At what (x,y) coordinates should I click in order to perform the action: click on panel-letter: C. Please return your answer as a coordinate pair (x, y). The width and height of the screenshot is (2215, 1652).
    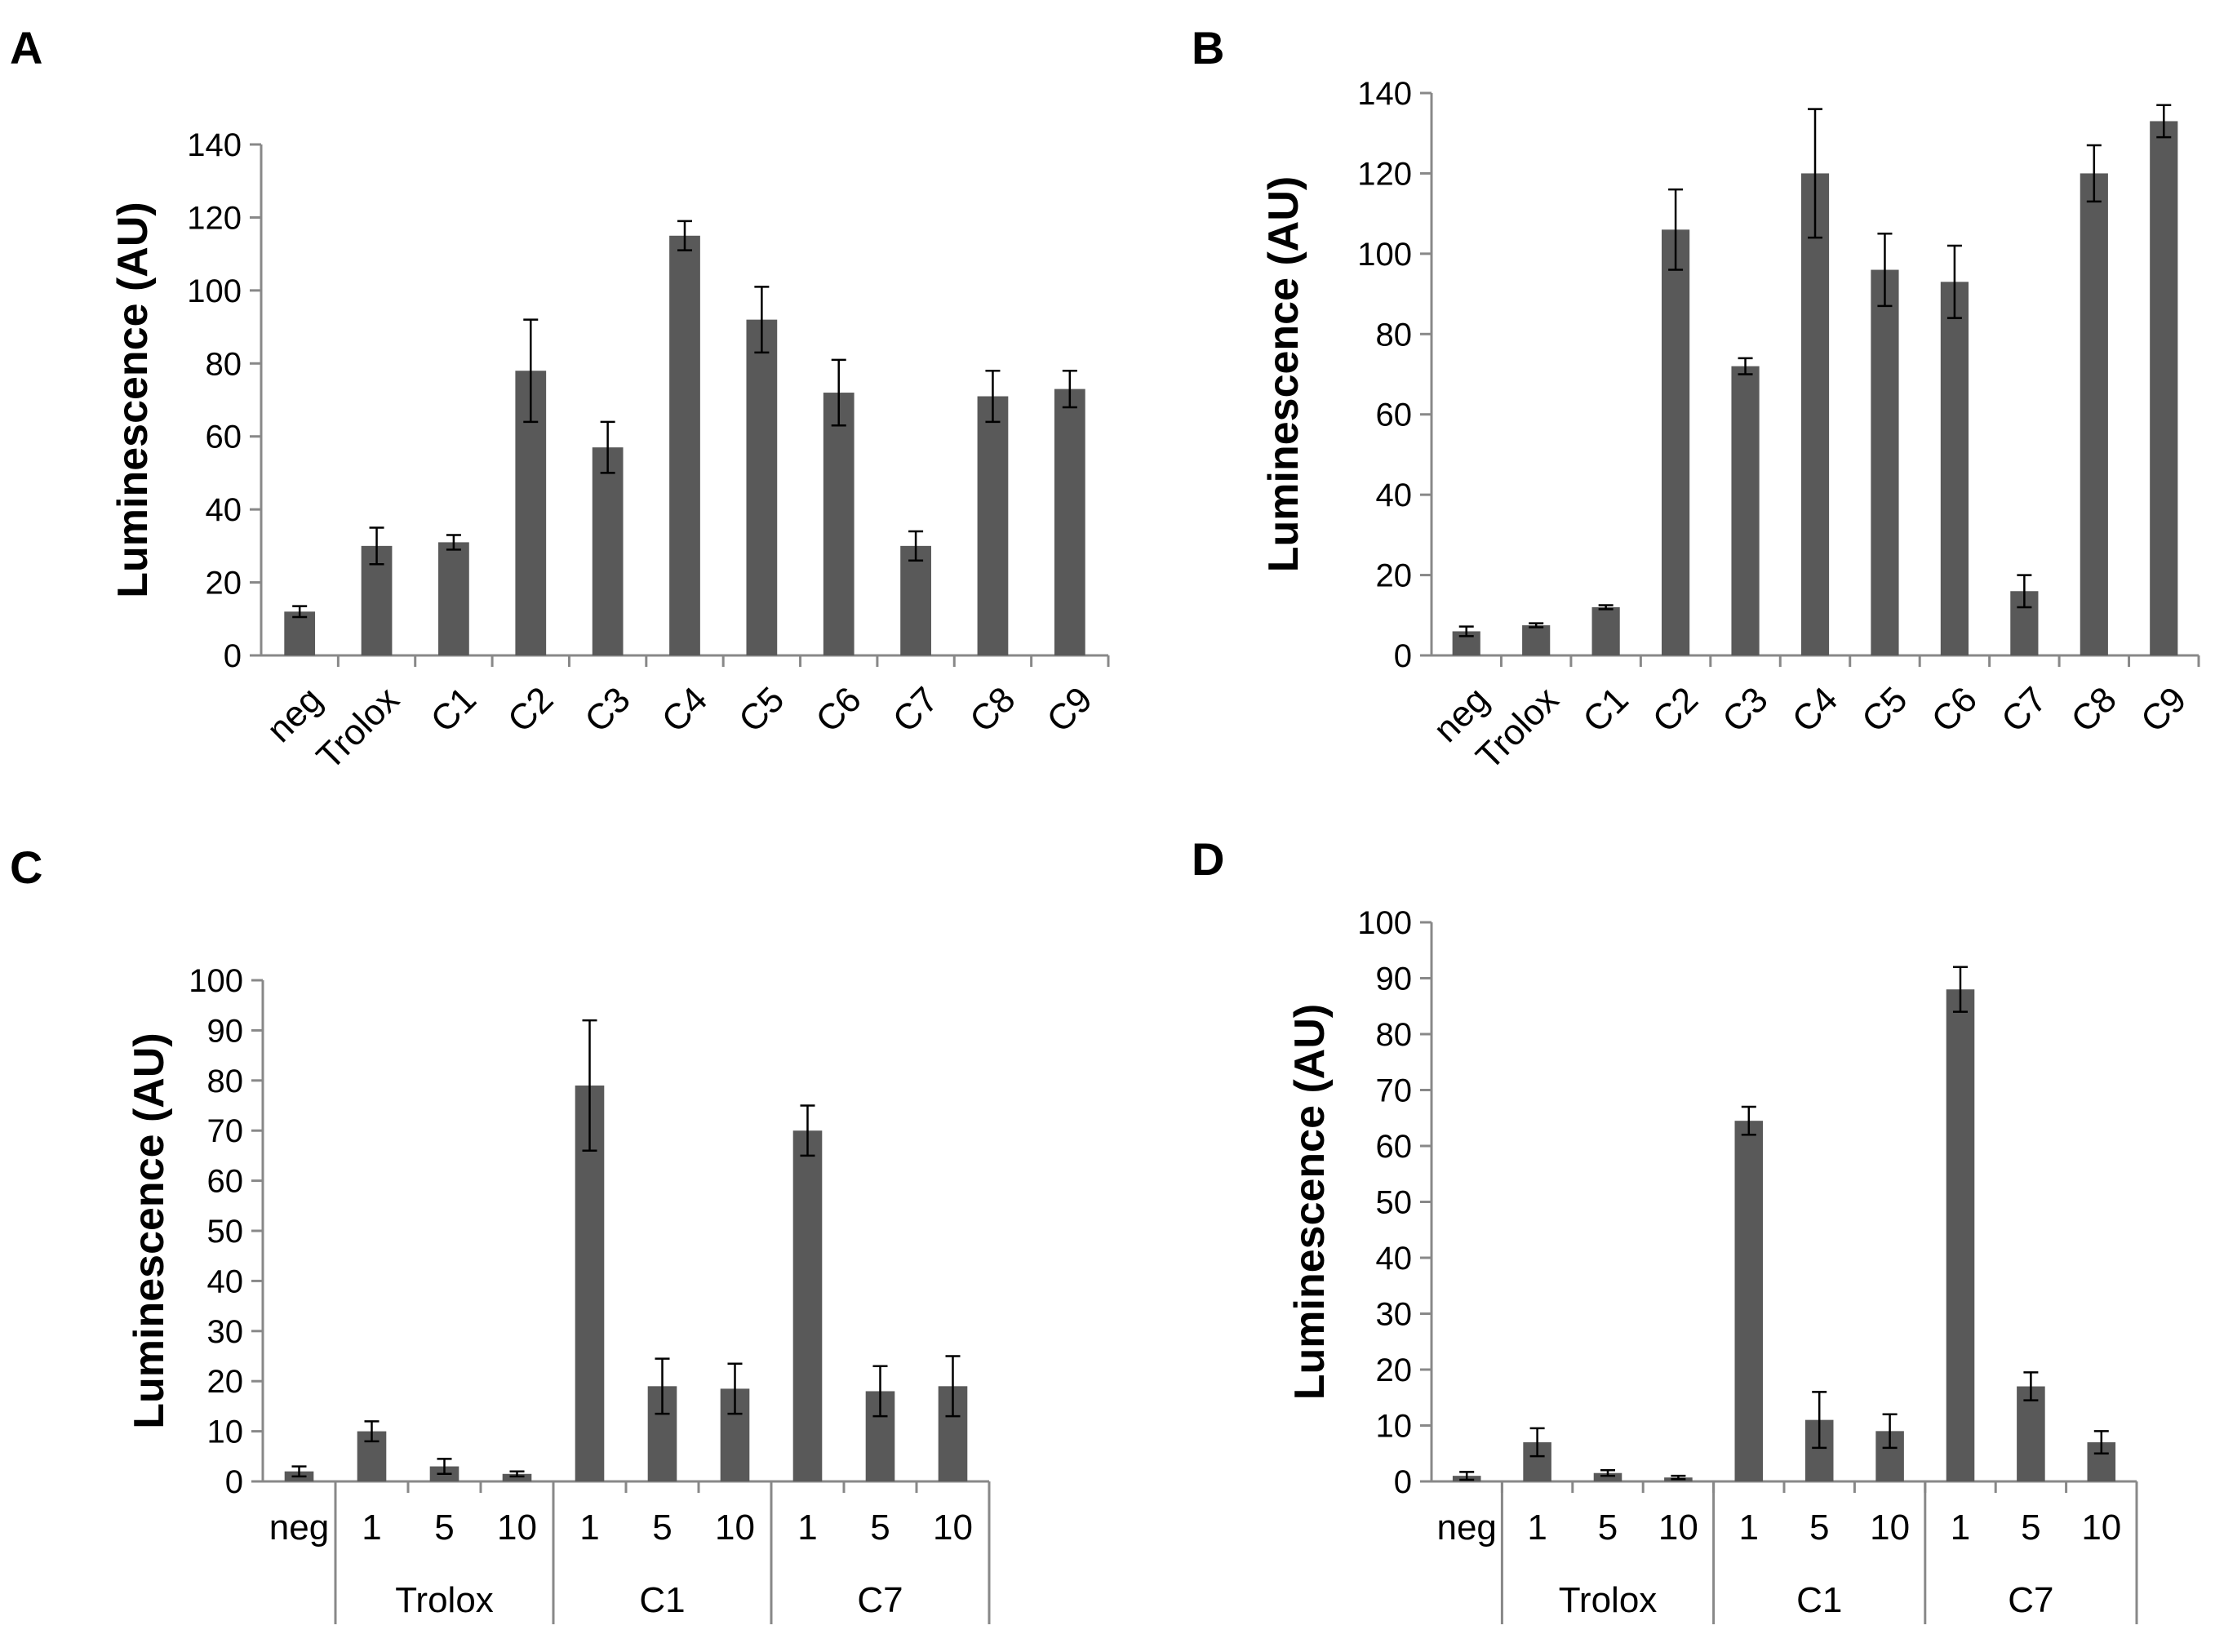
    Looking at the image, I should click on (26, 867).